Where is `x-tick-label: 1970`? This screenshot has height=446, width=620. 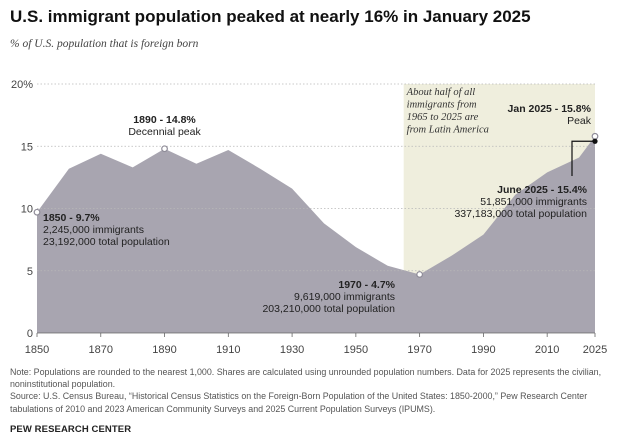 x-tick-label: 1970 is located at coordinates (419, 350).